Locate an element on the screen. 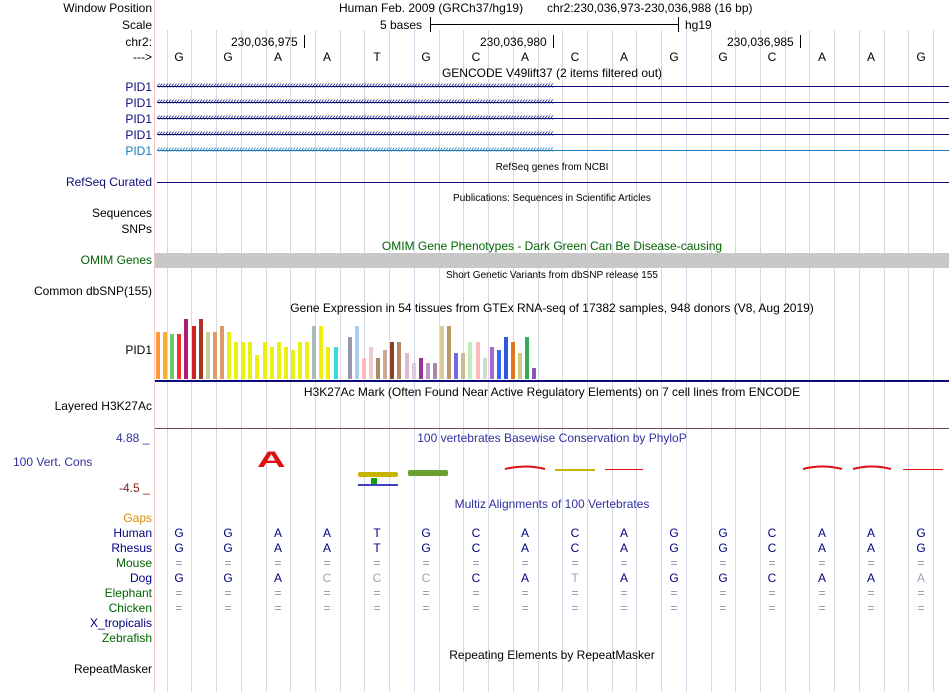 This screenshot has width=950, height=692. species-label: Human is located at coordinates (132, 533).